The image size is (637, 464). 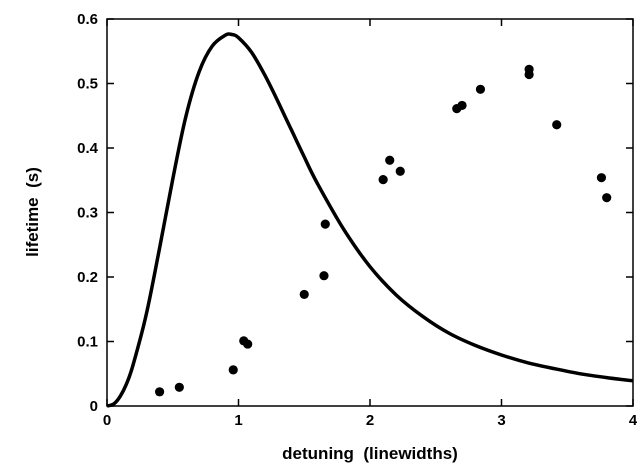 What do you see at coordinates (87, 277) in the screenshot?
I see `y-tick-label: 0.2` at bounding box center [87, 277].